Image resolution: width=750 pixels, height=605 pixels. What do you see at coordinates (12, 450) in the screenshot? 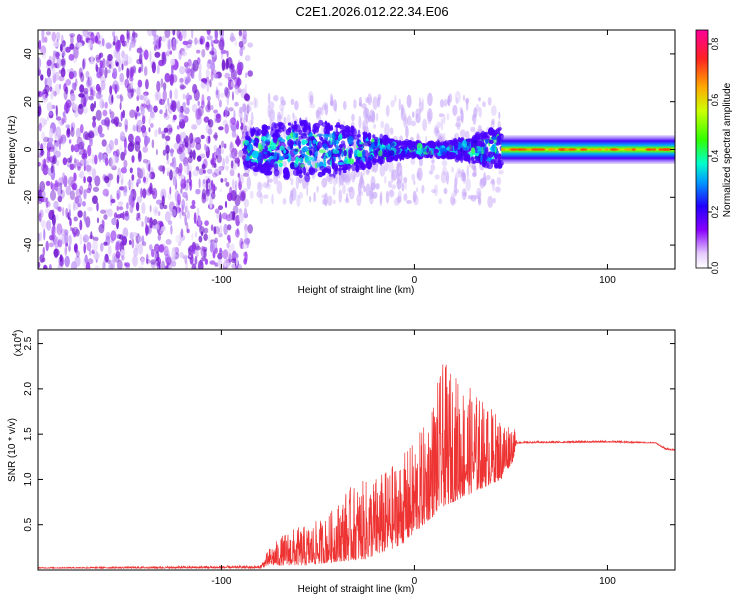
I see `snr-ylabel: SNR (10 * v/v)` at bounding box center [12, 450].